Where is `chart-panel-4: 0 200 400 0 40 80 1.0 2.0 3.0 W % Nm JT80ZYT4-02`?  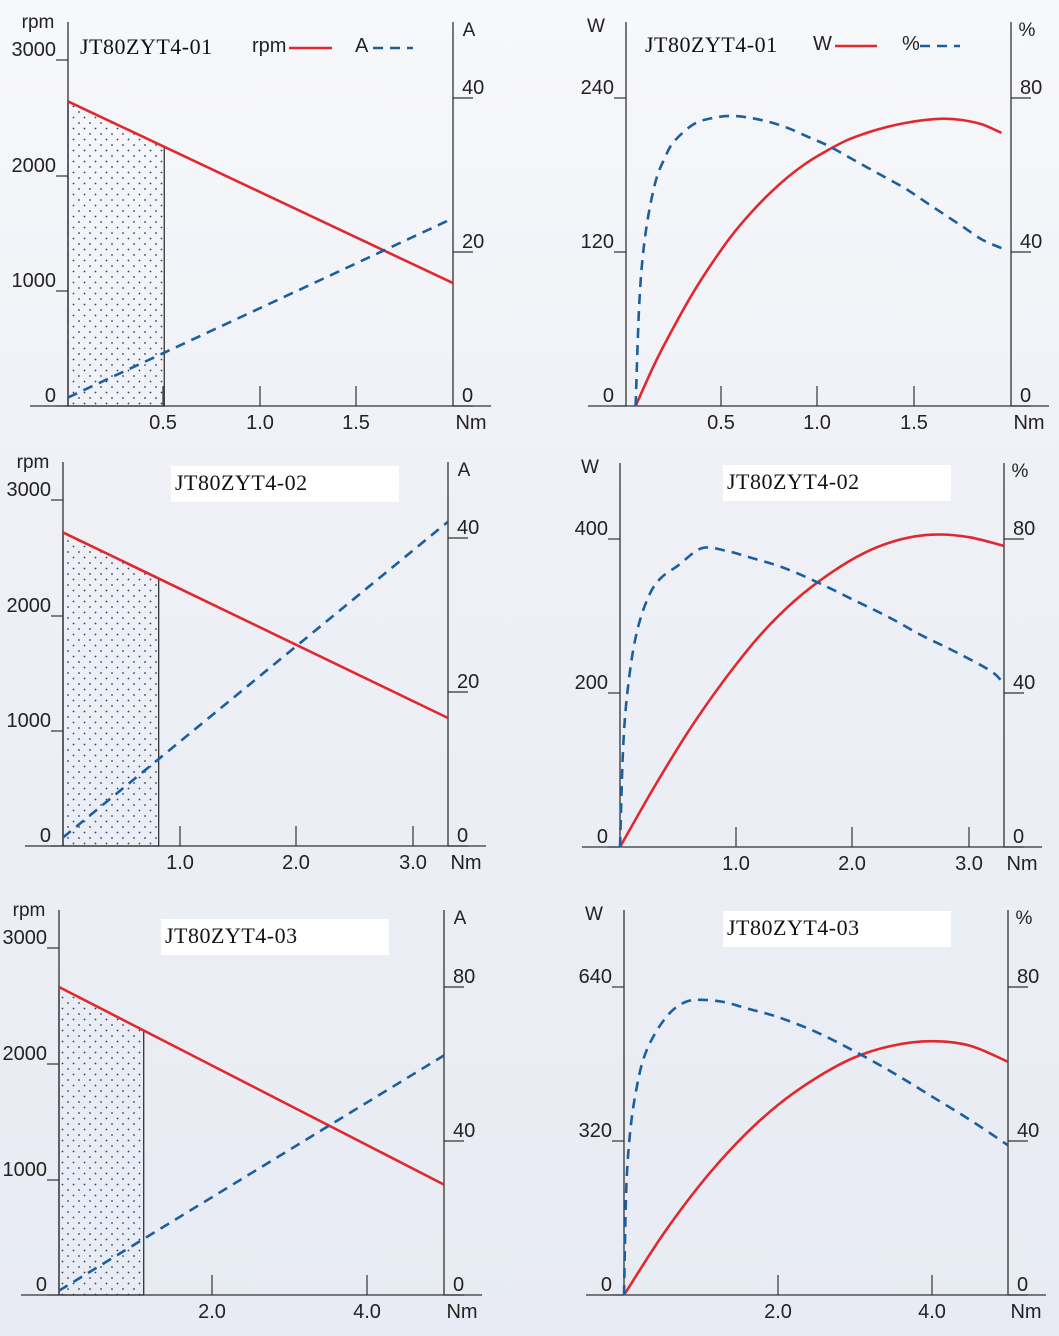 chart-panel-4: 0 200 400 0 40 80 1.0 2.0 3.0 W % Nm JT80ZYT4-02 is located at coordinates (808, 666).